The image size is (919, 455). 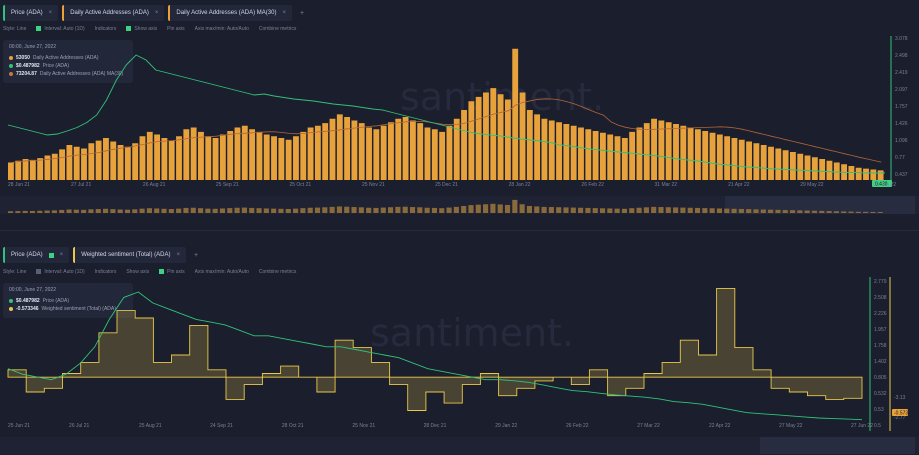 I want to click on pin-axis-label: Pin axis, so click(x=176, y=272).